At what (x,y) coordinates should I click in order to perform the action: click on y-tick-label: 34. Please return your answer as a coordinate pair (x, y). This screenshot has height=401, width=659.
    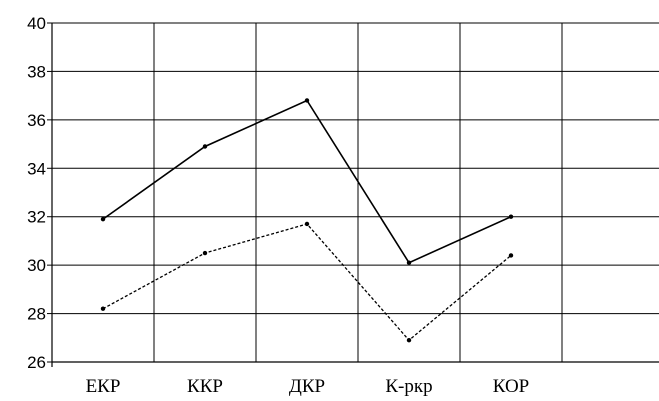
    Looking at the image, I should click on (36, 168).